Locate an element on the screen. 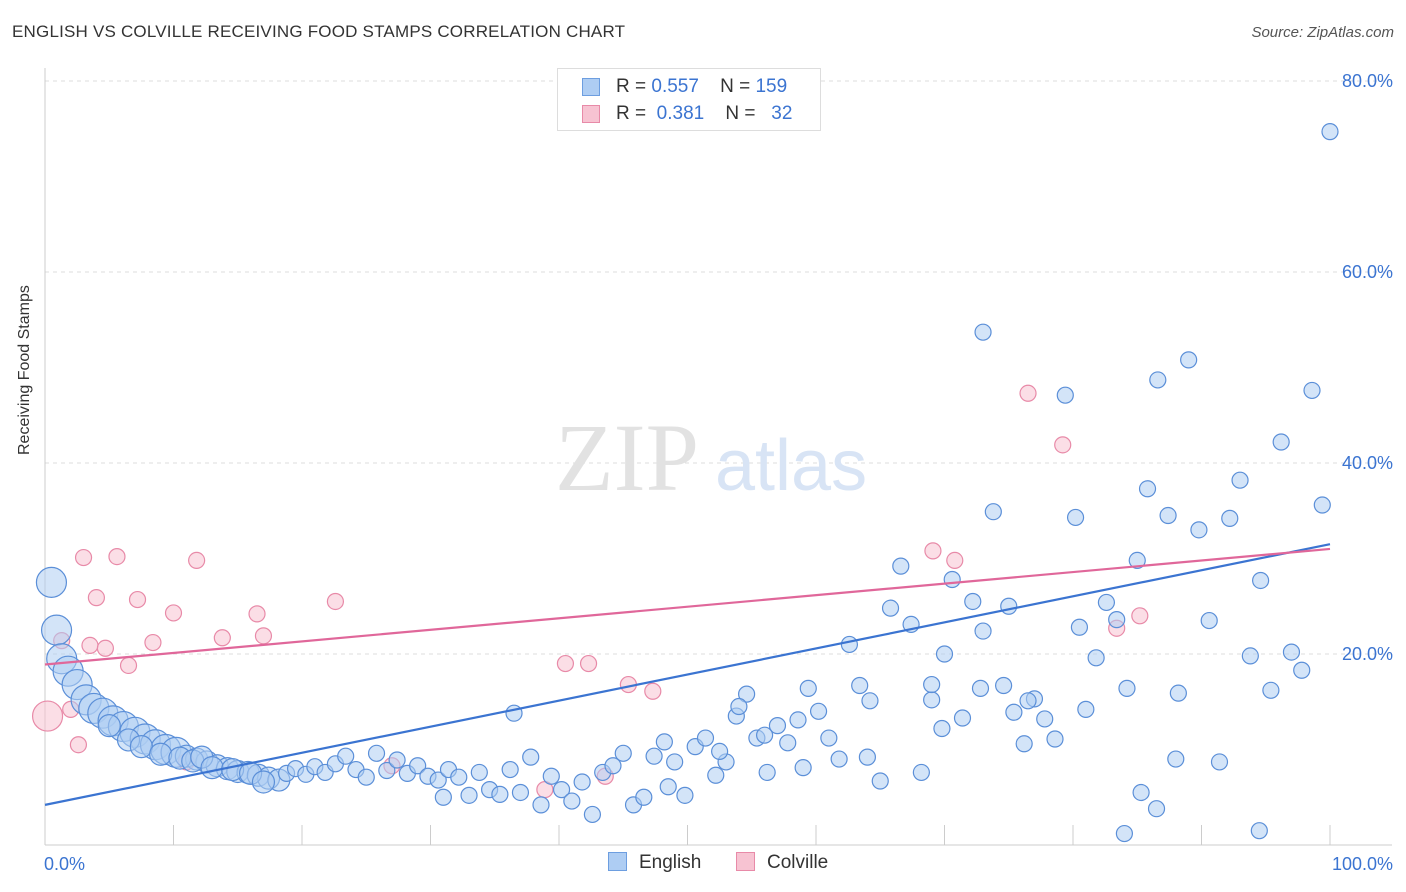 This screenshot has width=1406, height=892. colville-trend-line is located at coordinates (687, 606).